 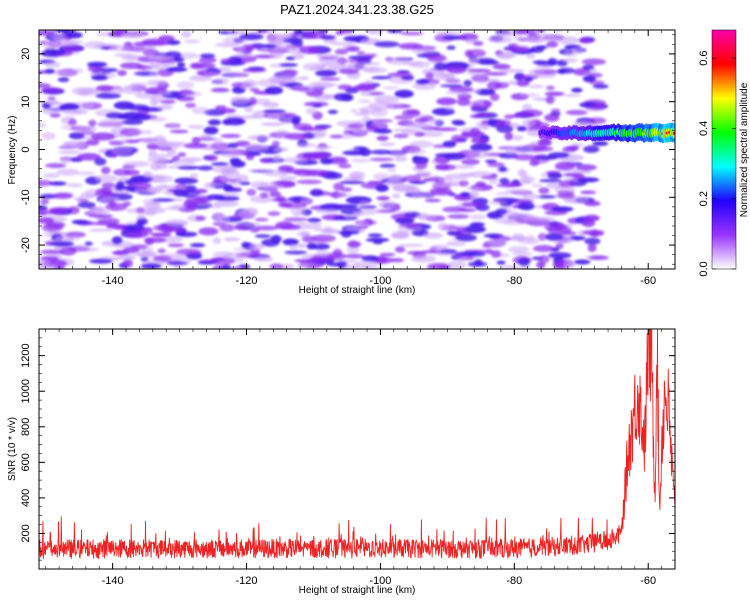 What do you see at coordinates (26, 245) in the screenshot?
I see `y-tick-label: -20` at bounding box center [26, 245].